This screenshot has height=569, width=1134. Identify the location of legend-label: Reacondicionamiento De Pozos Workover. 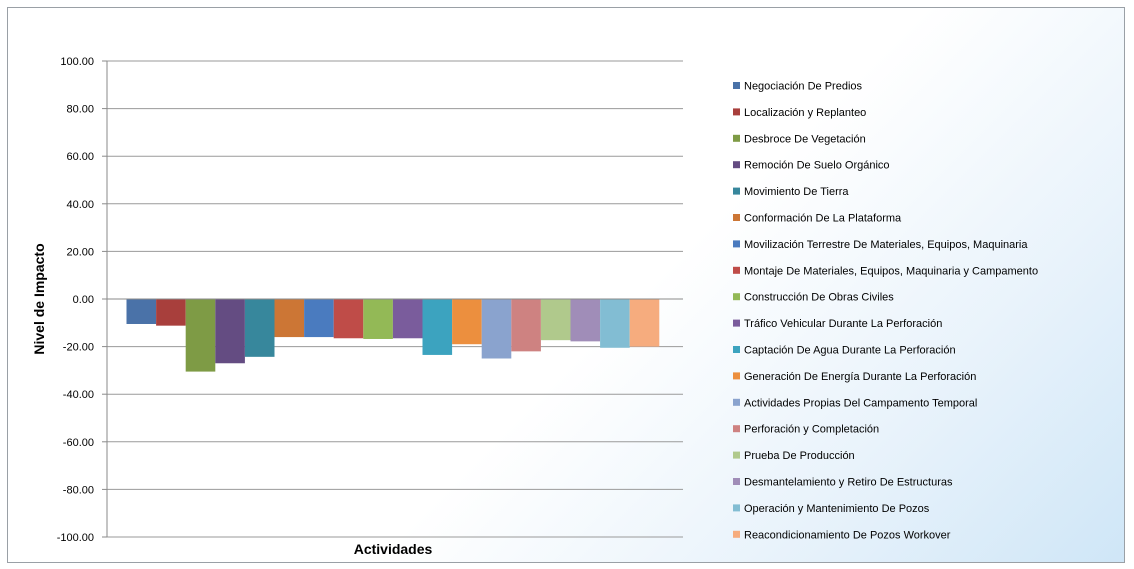
(847, 535).